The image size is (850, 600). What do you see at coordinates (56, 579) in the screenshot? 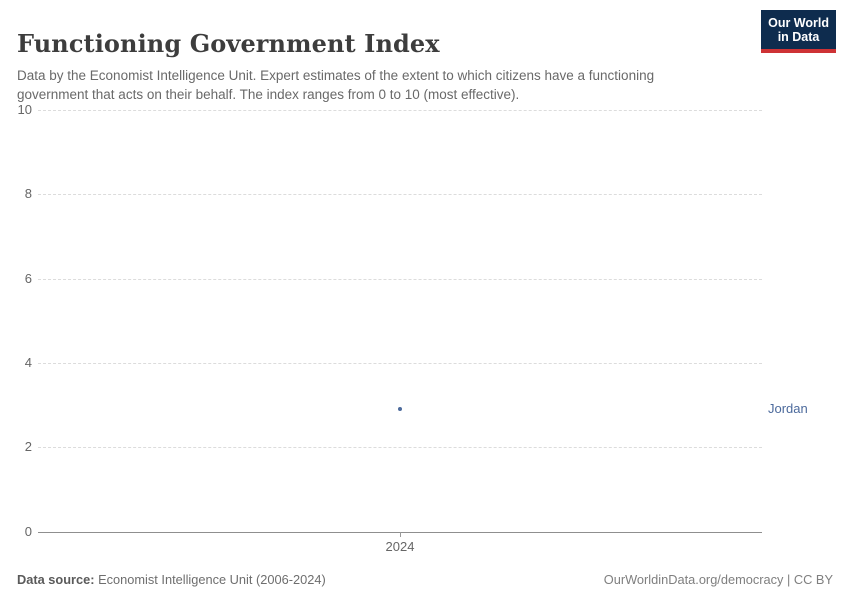
I see `data-source-label: Data source:` at bounding box center [56, 579].